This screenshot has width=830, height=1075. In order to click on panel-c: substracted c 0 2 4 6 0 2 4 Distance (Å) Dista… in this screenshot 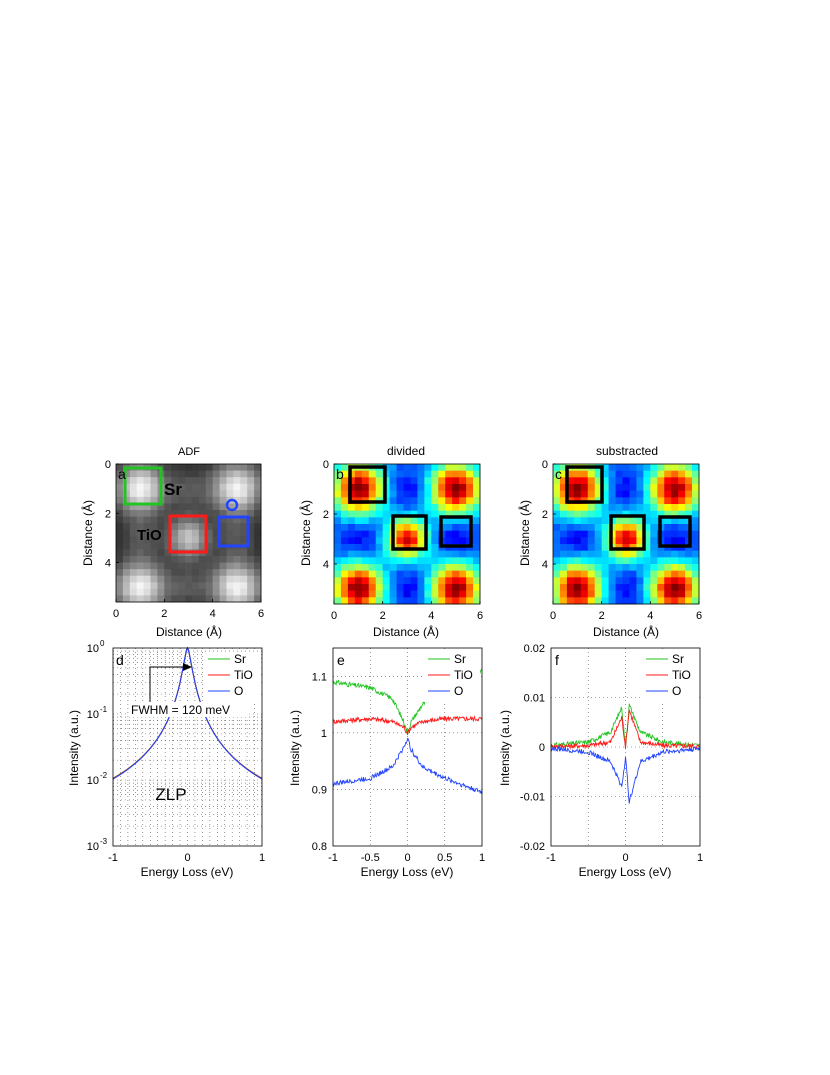, I will do `click(609, 541)`.